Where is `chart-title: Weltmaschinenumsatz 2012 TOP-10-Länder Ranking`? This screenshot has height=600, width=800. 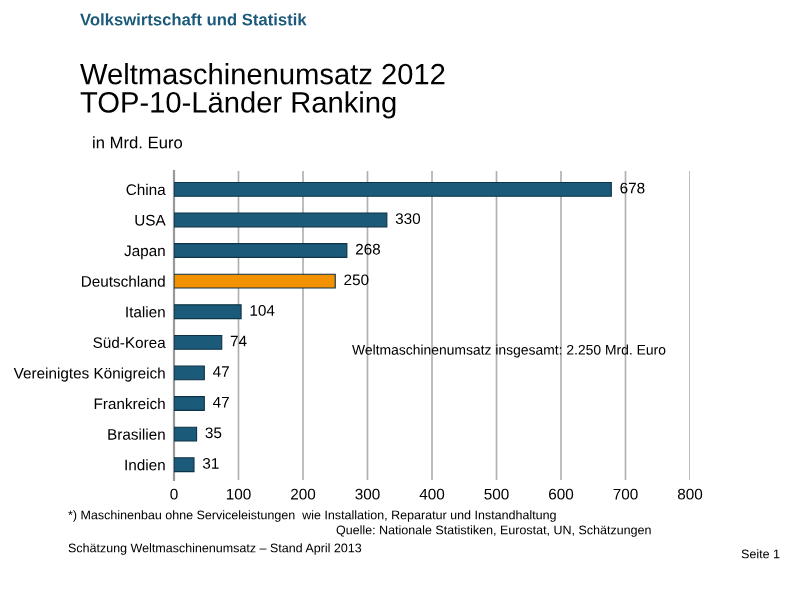
chart-title: Weltmaschinenumsatz 2012 TOP-10-Länder Ranking is located at coordinates (262, 91).